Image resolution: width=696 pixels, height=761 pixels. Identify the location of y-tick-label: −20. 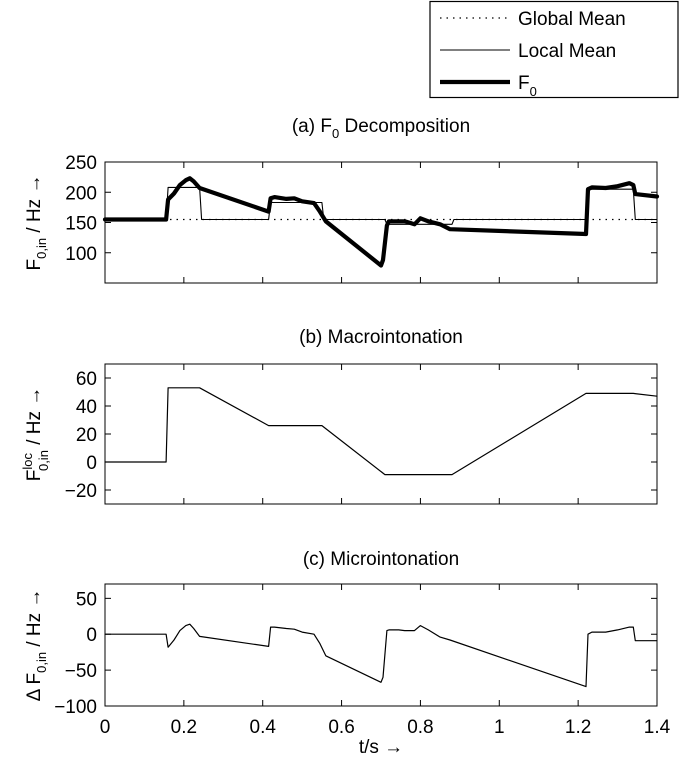
(81, 491).